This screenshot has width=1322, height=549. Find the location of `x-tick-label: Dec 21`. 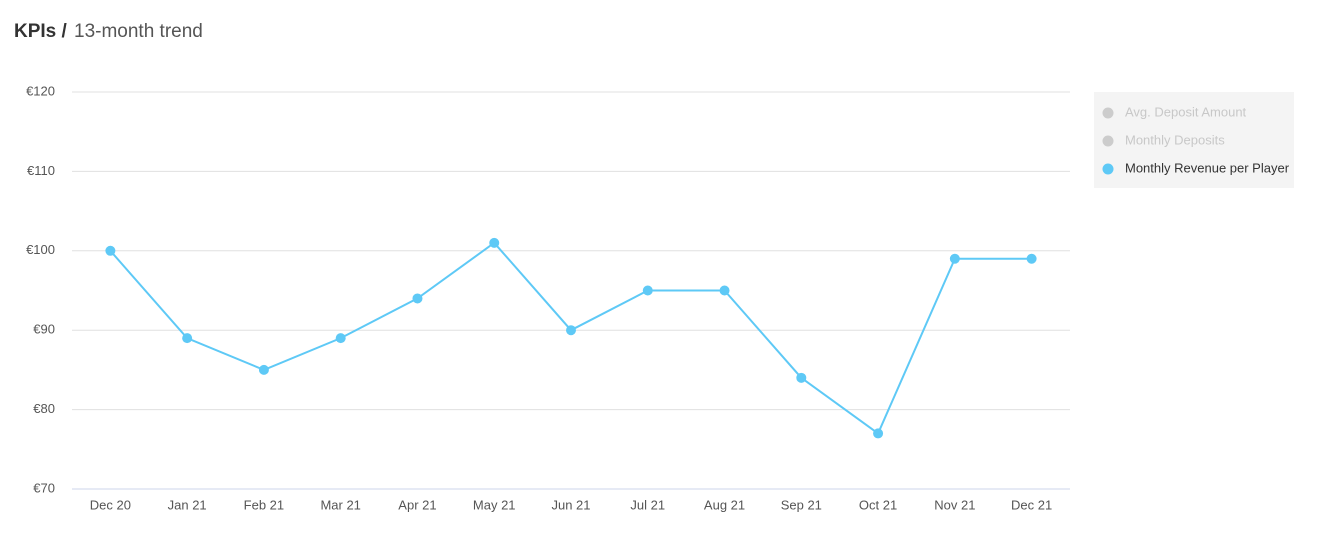

x-tick-label: Dec 21 is located at coordinates (1031, 504).